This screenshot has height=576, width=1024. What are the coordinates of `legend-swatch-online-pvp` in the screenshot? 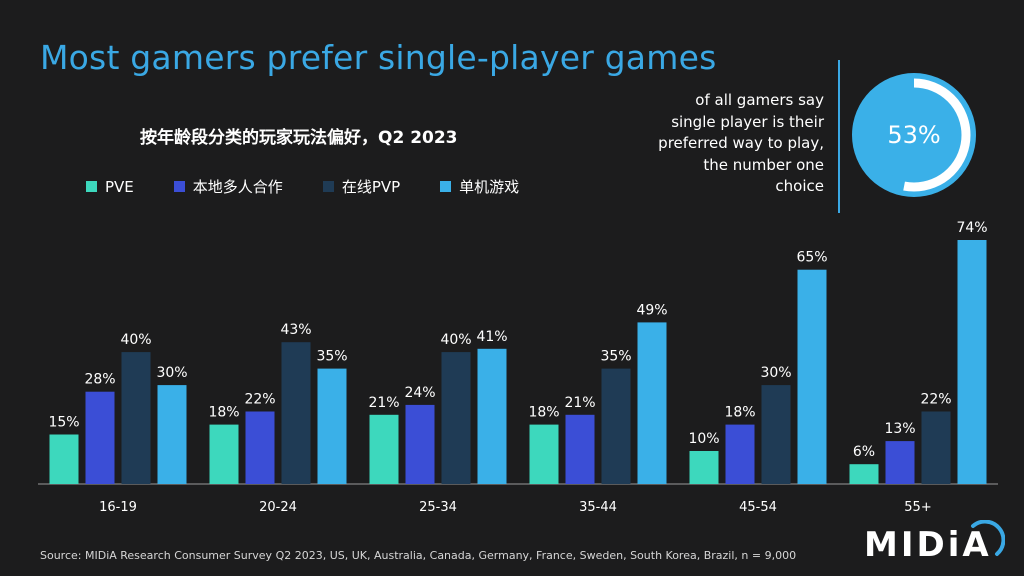 It's located at (328, 186).